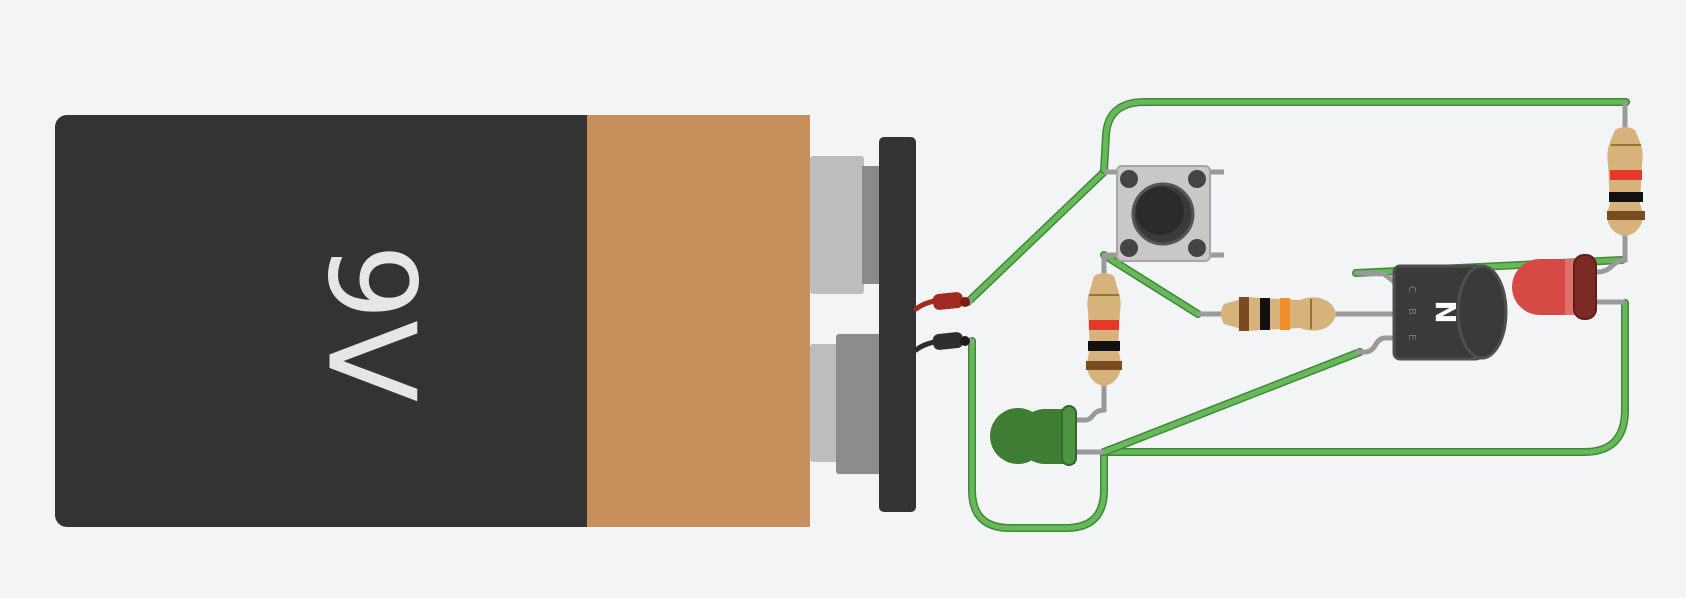 The image size is (1686, 598). Describe the element at coordinates (1129, 179) in the screenshot. I see `push-button-corner-tl` at that location.